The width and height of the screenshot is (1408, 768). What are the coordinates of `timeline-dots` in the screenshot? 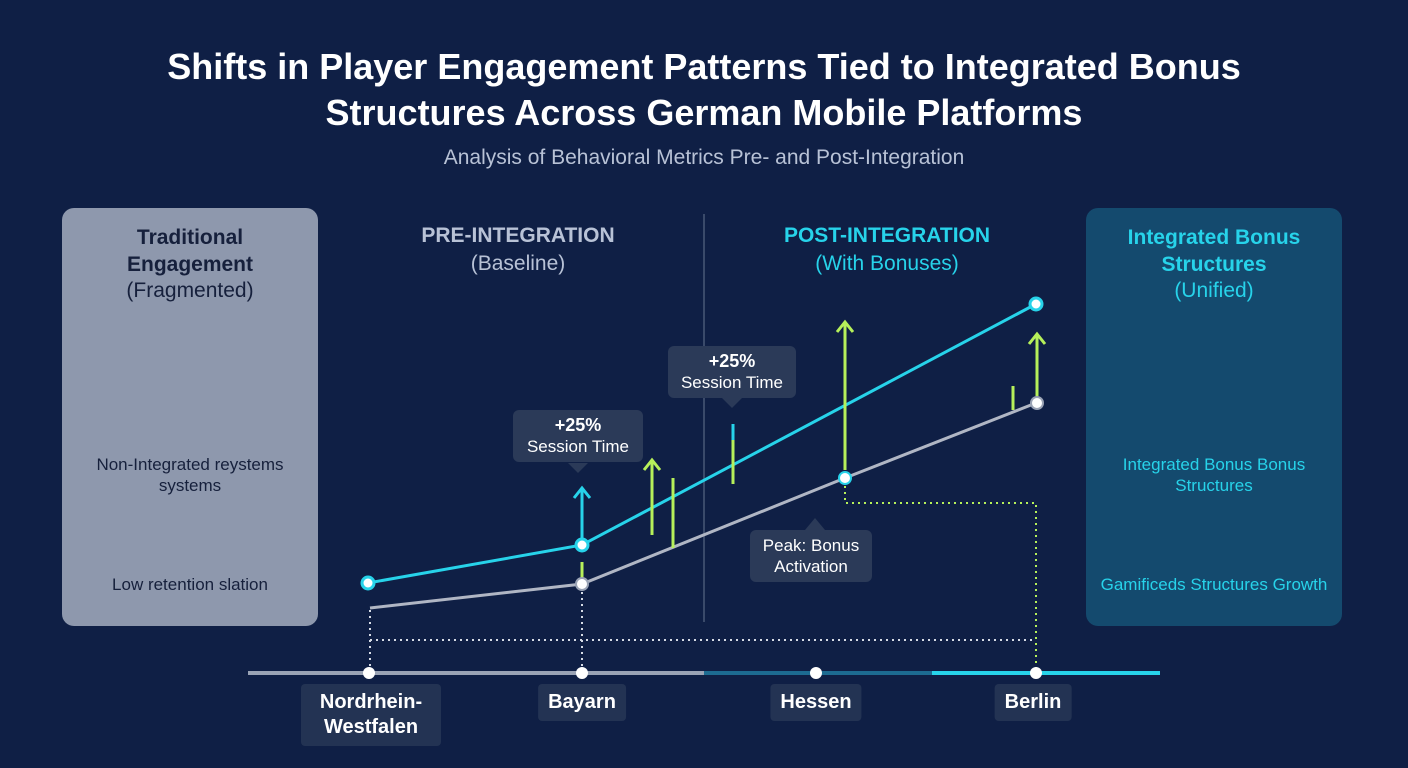 It's located at (702, 673).